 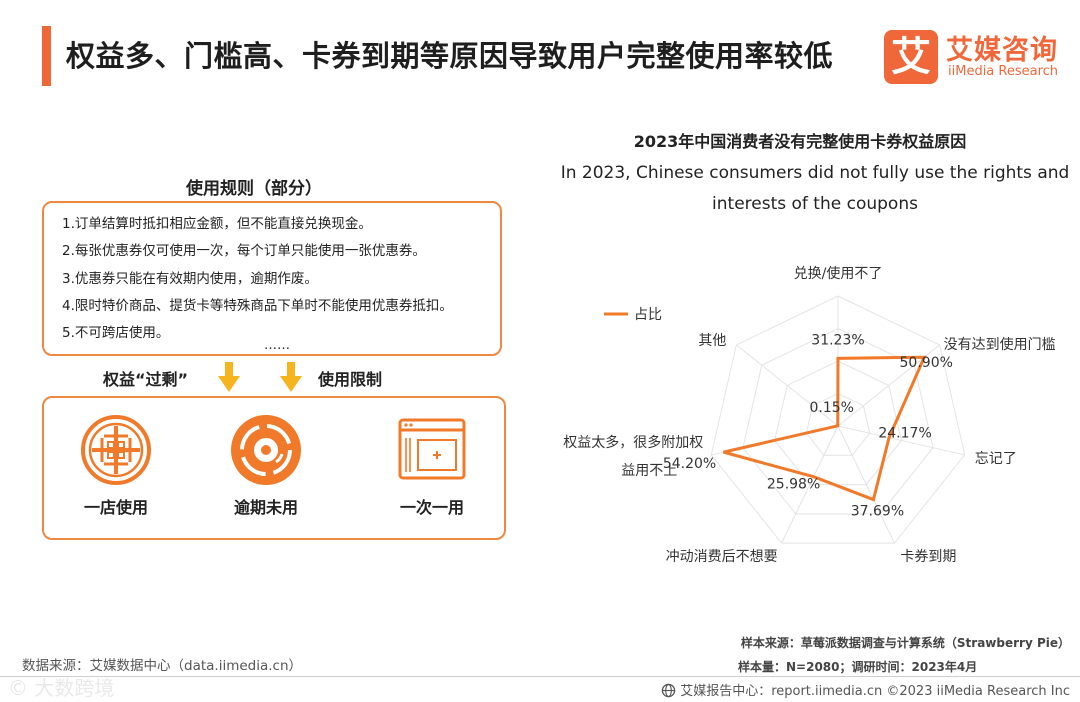 I want to click on label-usage-limits: 使用限制, so click(x=350, y=379).